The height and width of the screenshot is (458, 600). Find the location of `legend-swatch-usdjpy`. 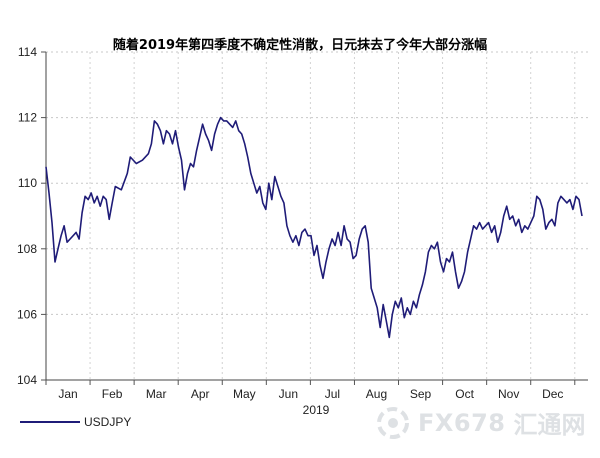

legend-swatch-usdjpy is located at coordinates (50, 422).